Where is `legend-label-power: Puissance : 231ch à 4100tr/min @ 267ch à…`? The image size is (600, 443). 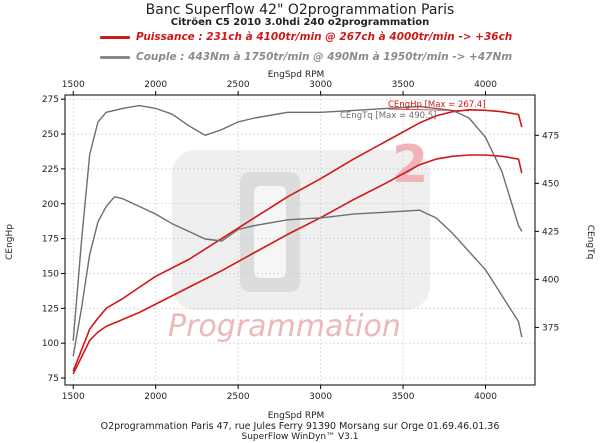
legend-label-power: Puissance : 231ch à 4100tr/min @ 267ch à… is located at coordinates (324, 37).